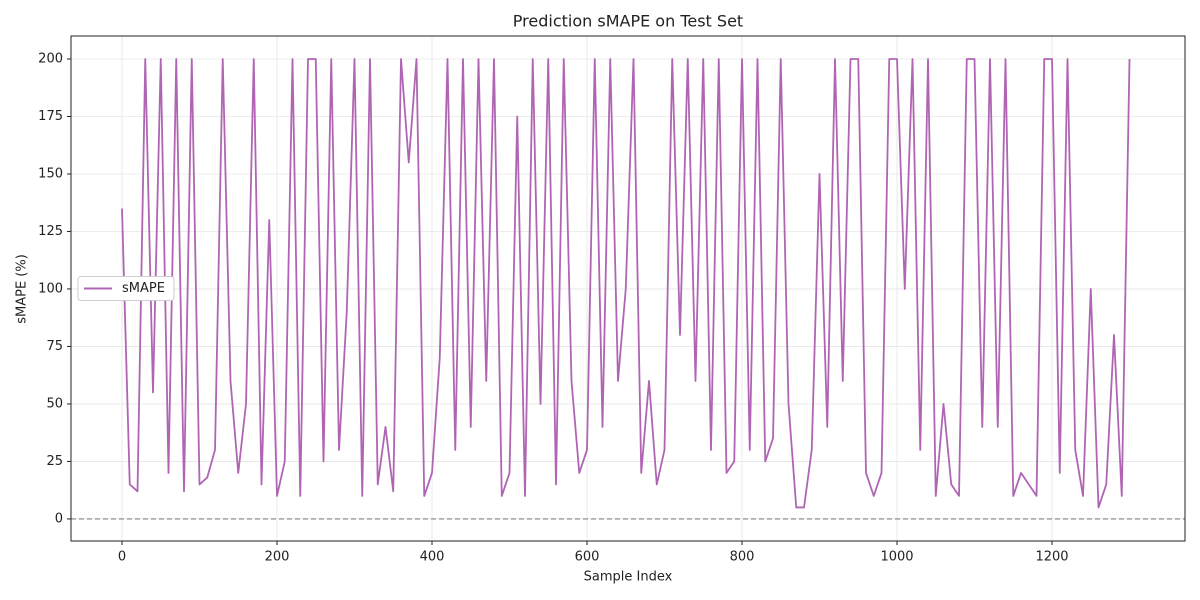 This screenshot has width=1200, height=600. I want to click on y-tick-label: 200, so click(50, 58).